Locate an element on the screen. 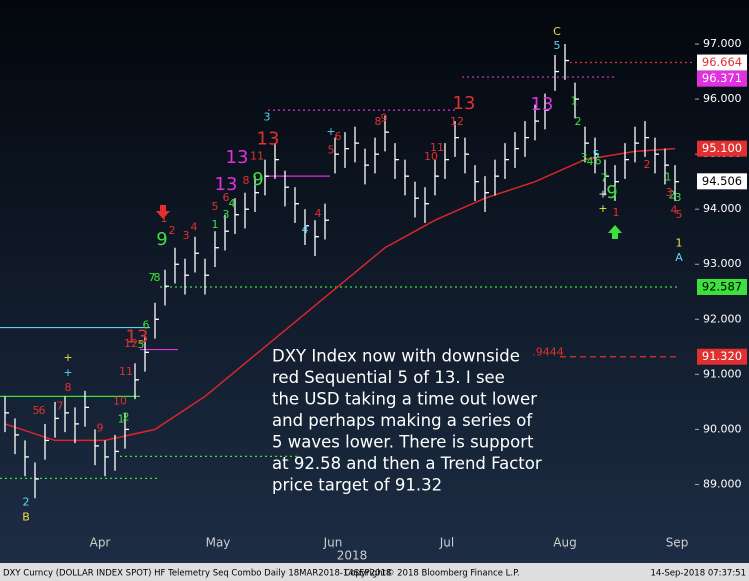  y-tick-label: 89.000 is located at coordinates (722, 483).